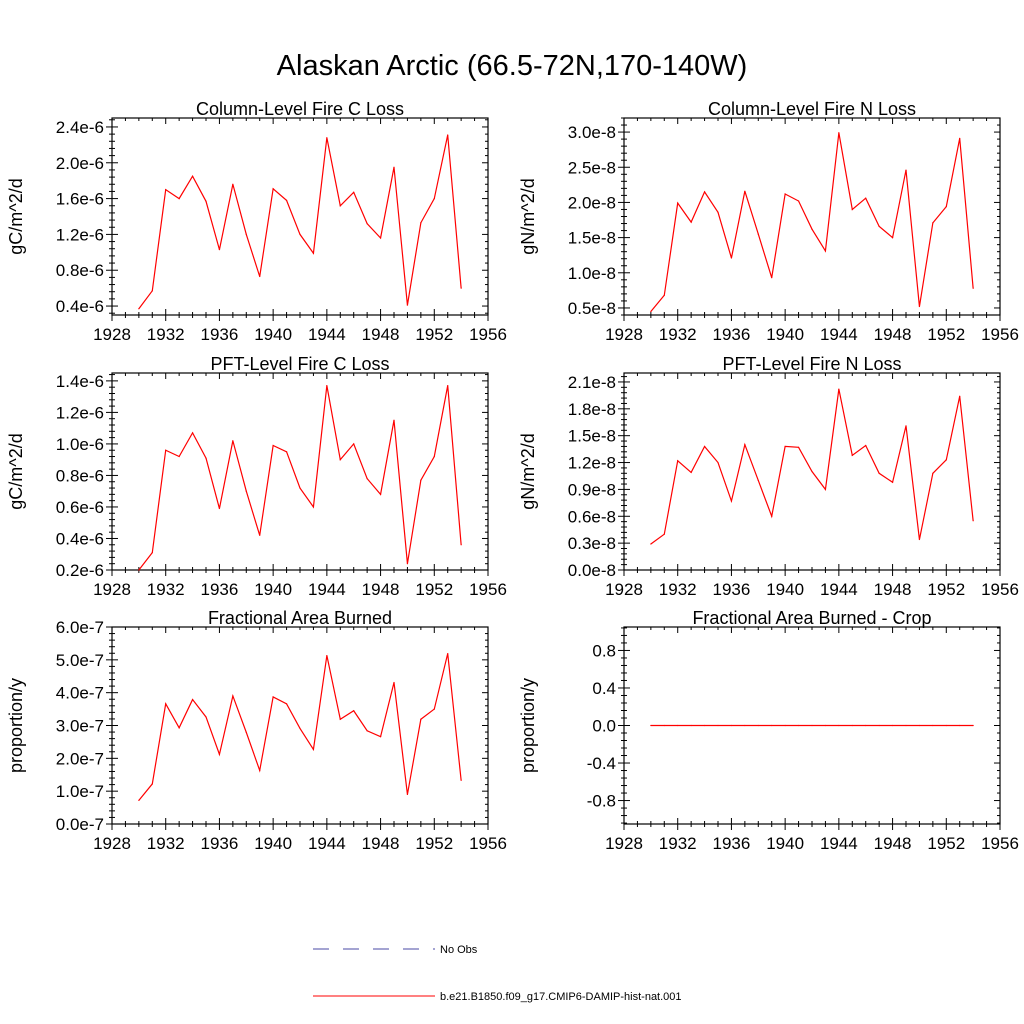  I want to click on y-tick-label: 1.6e-6, so click(80, 199).